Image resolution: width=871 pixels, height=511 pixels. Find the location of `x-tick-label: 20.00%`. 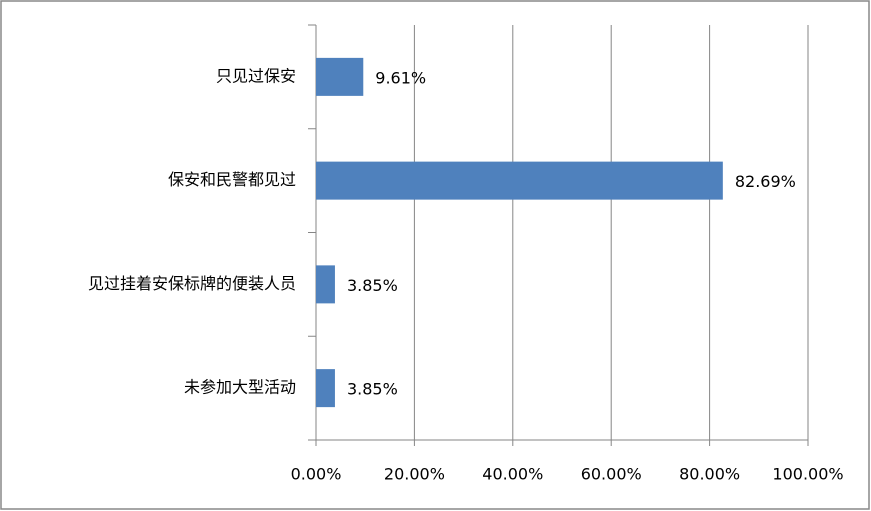

x-tick-label: 20.00% is located at coordinates (414, 474).